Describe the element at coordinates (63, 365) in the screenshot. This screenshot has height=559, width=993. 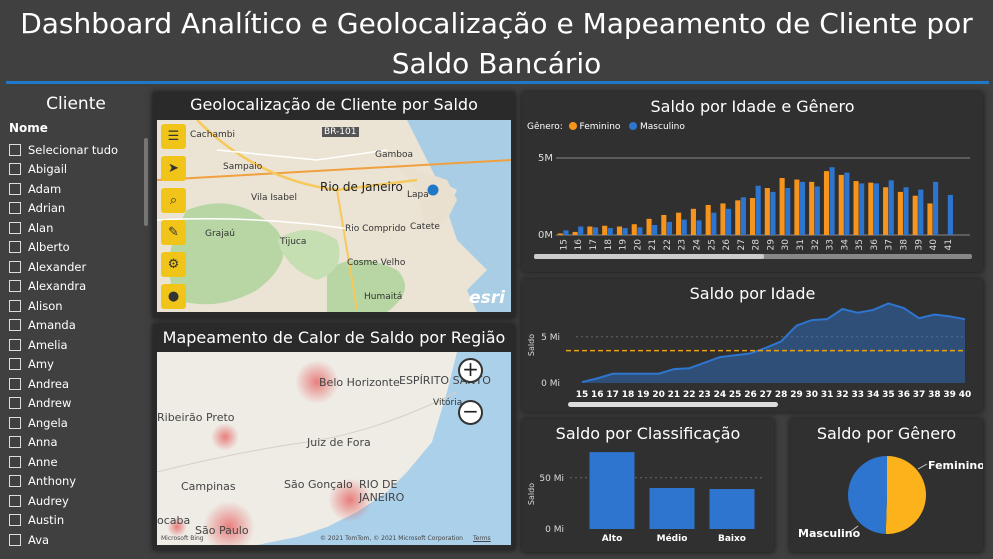
I see `slicer-item: Amy` at that location.